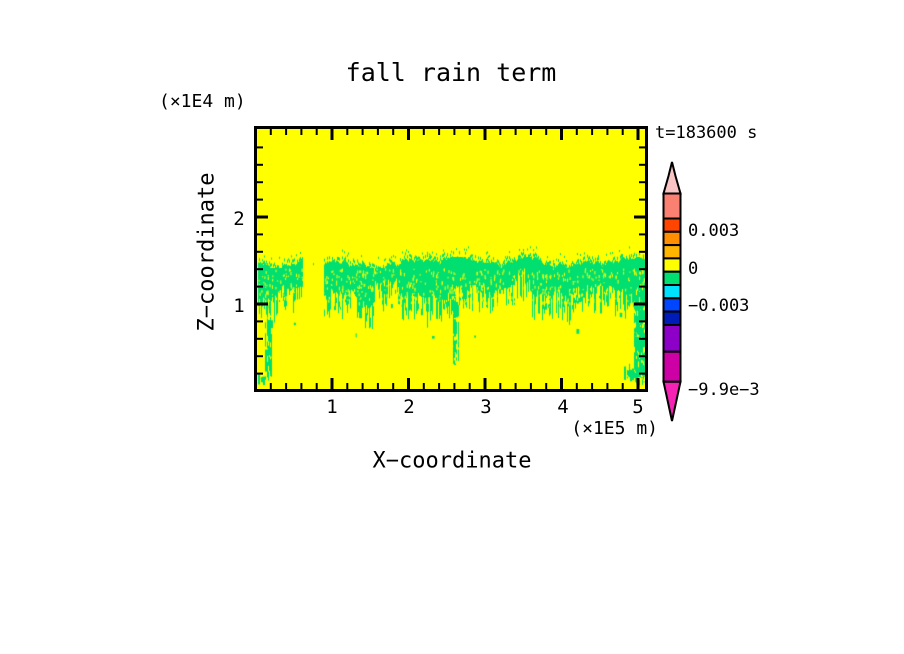 The height and width of the screenshot is (654, 904). Describe the element at coordinates (672, 401) in the screenshot. I see `colorbar-arrow-bottom` at that location.